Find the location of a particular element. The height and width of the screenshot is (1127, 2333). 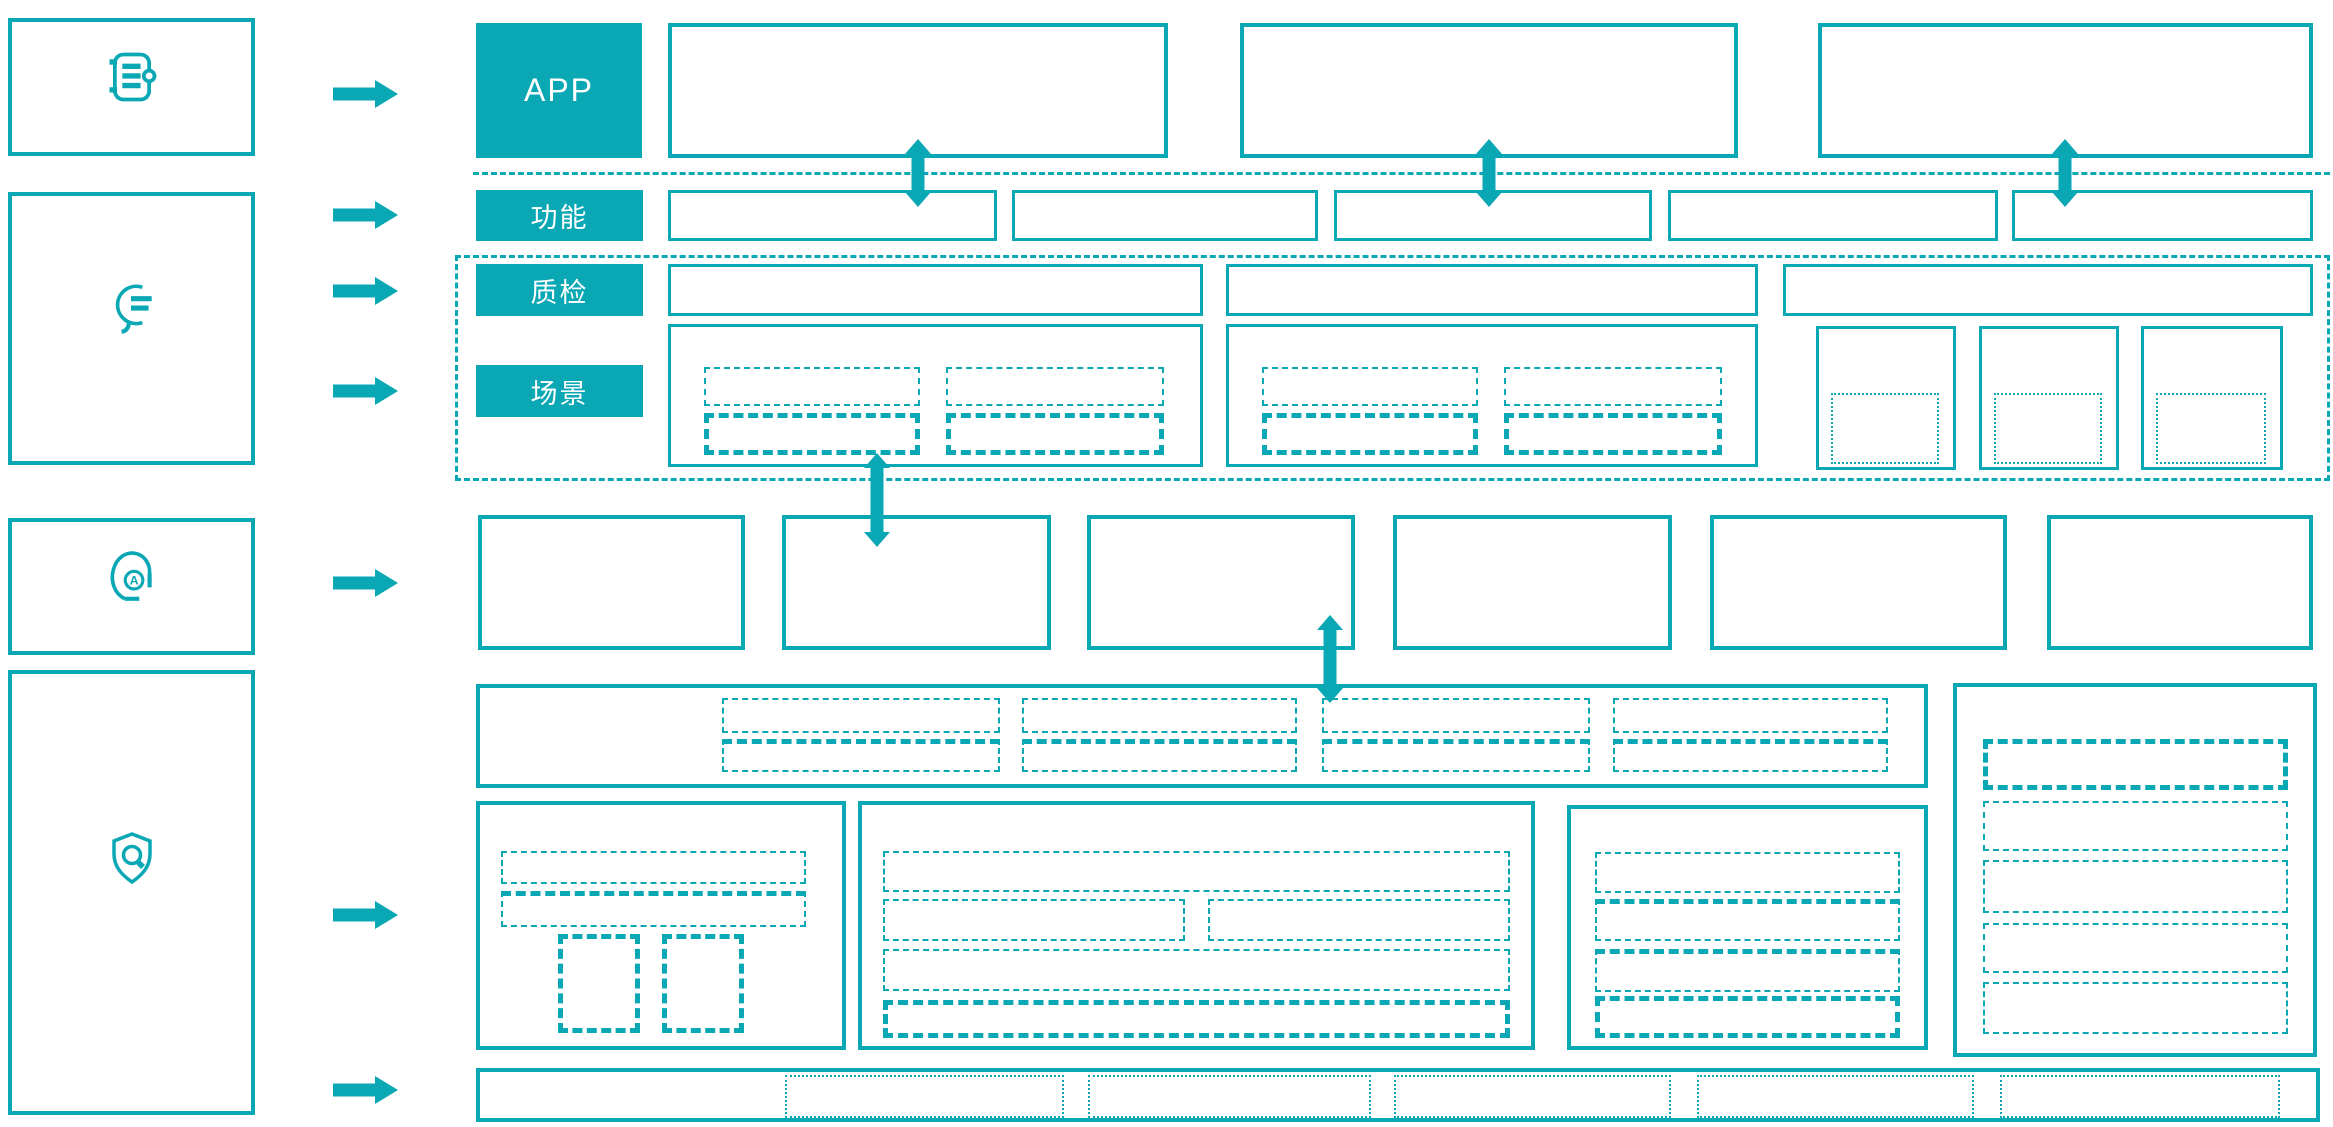

function-label-box: 功能 is located at coordinates (559, 215).